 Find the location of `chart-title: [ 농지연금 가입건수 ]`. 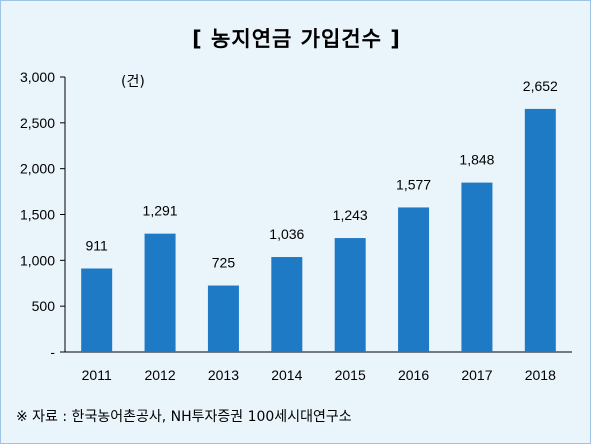

chart-title: [ 농지연금 가입건수 ] is located at coordinates (296, 39).